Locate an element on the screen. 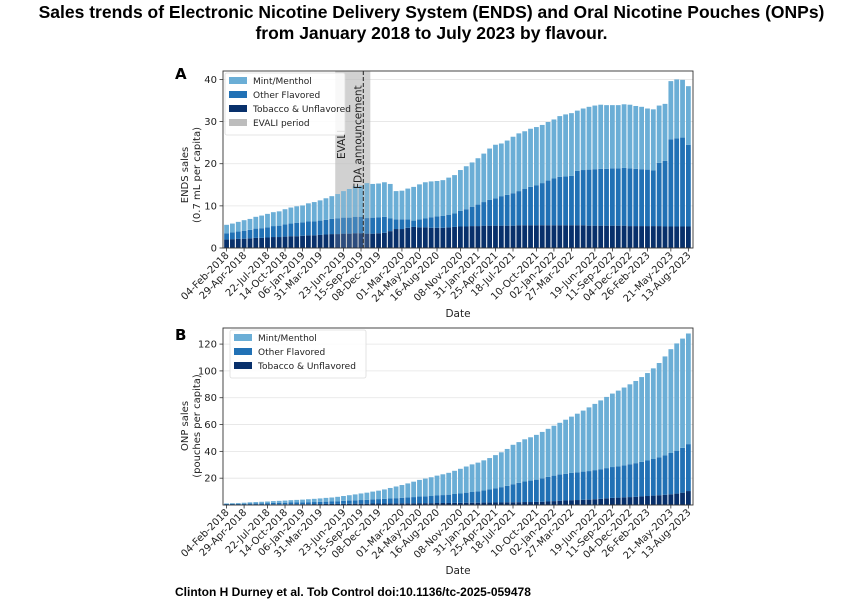 The height and width of the screenshot is (614, 863). legend-label-other: Other Flavored is located at coordinates (286, 96).